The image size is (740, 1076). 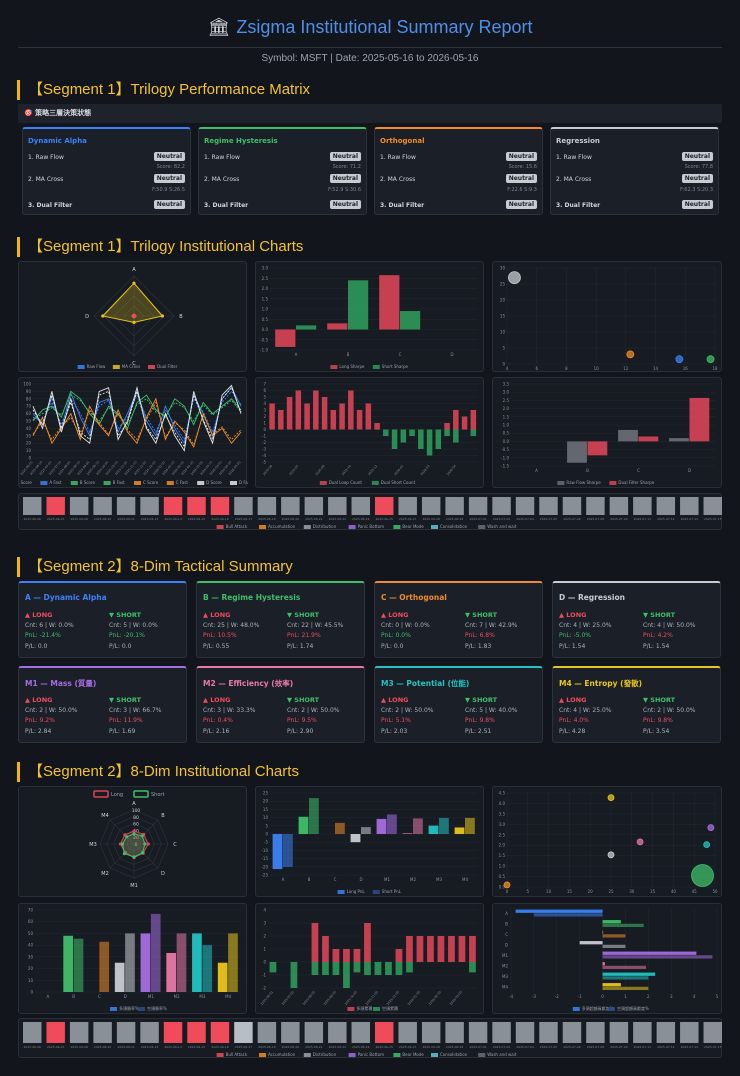 I want to click on bar-2025-12-Dual Loop Count, so click(x=377, y=426).